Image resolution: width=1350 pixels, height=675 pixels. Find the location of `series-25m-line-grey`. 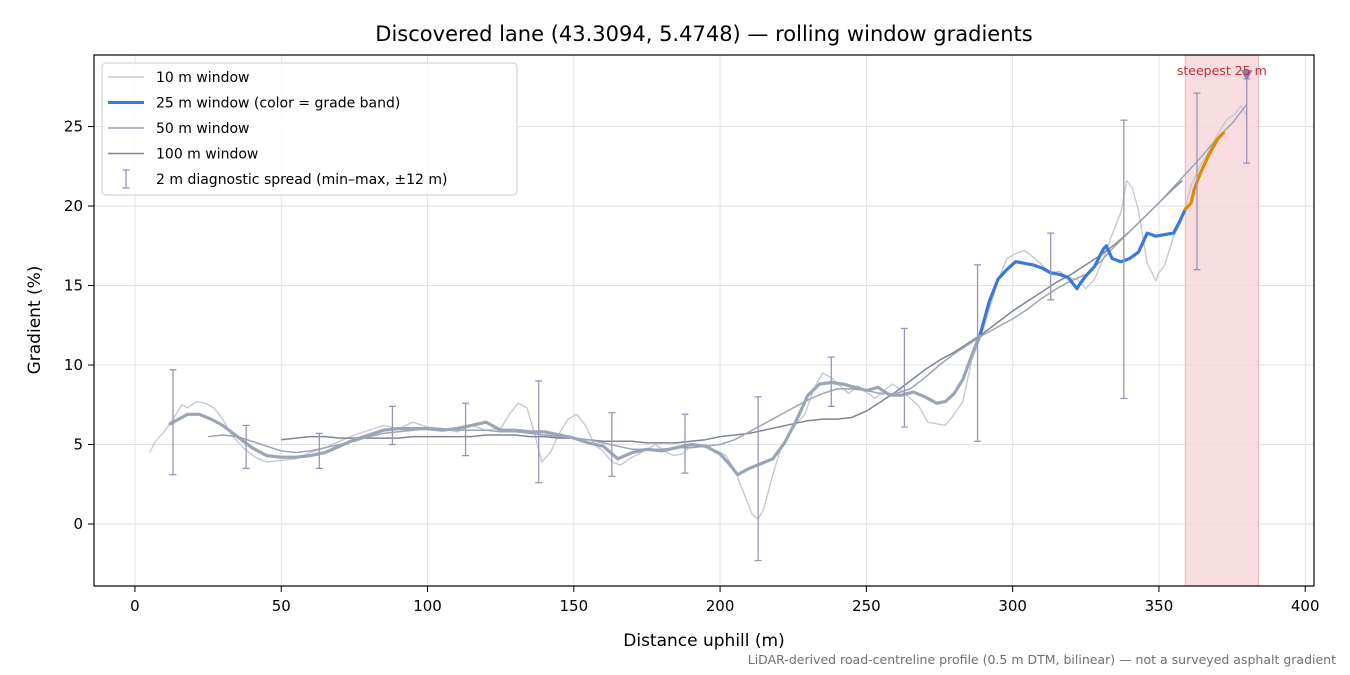

series-25m-line-grey is located at coordinates (575, 404).